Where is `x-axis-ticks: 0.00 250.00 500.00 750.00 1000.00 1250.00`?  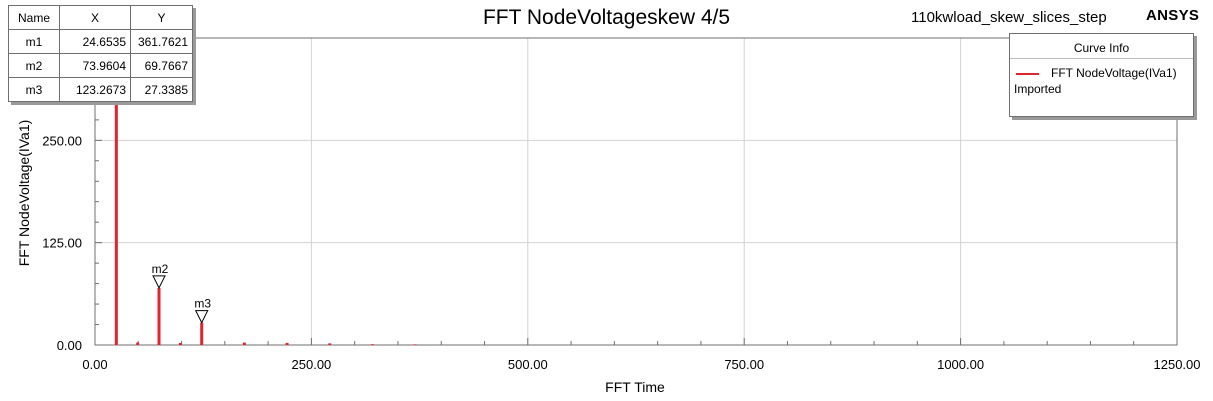 x-axis-ticks: 0.00 250.00 500.00 750.00 1000.00 1250.00 is located at coordinates (641, 355).